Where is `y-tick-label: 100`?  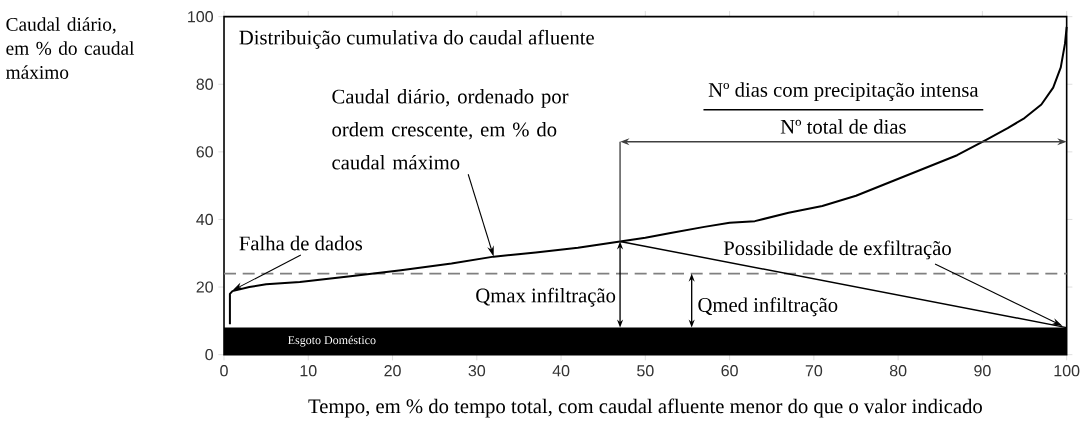 y-tick-label: 100 is located at coordinates (200, 17).